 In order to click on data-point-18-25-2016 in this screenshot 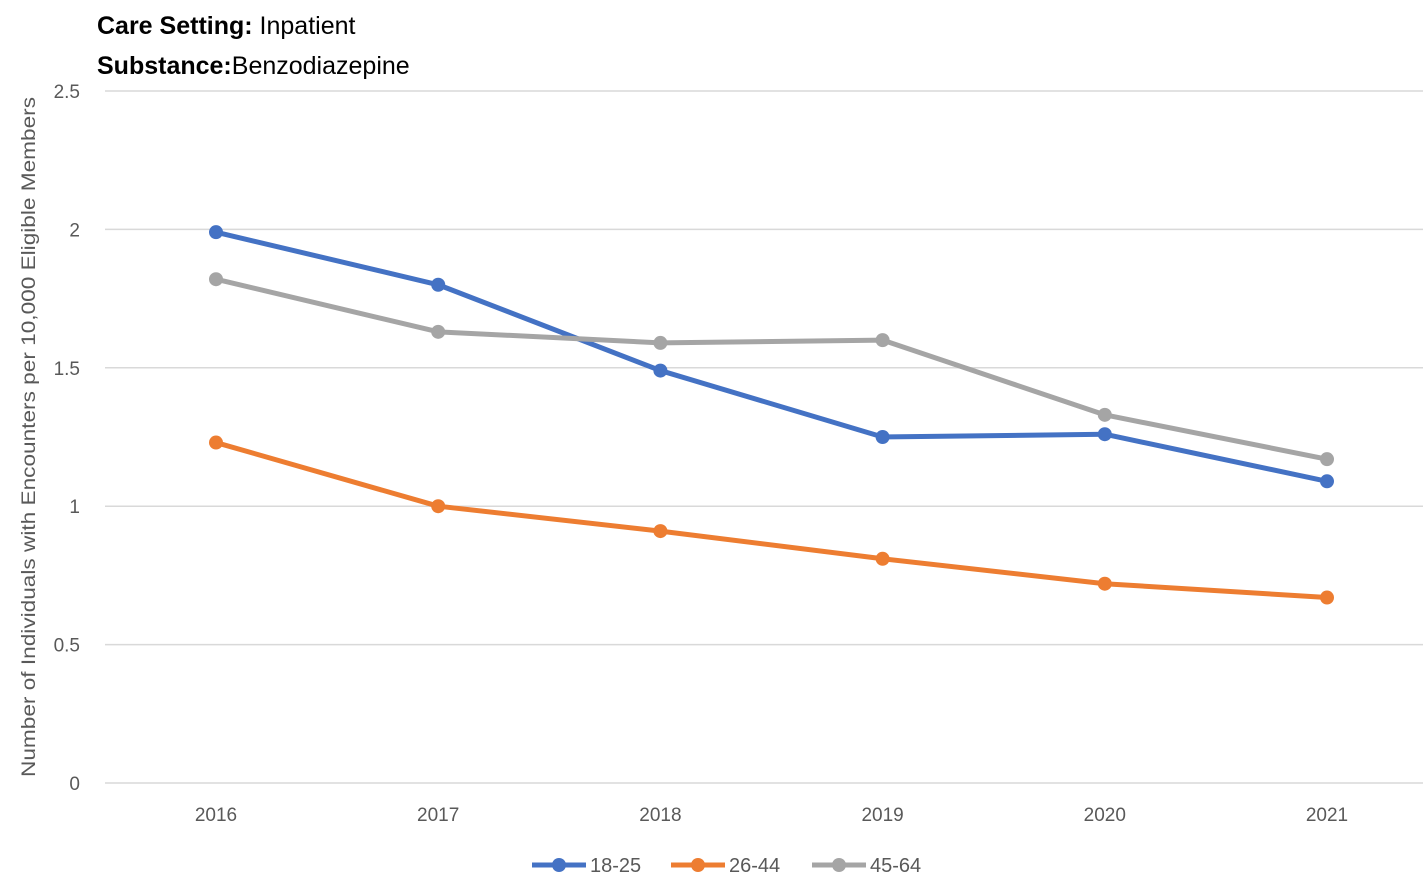, I will do `click(216, 232)`.